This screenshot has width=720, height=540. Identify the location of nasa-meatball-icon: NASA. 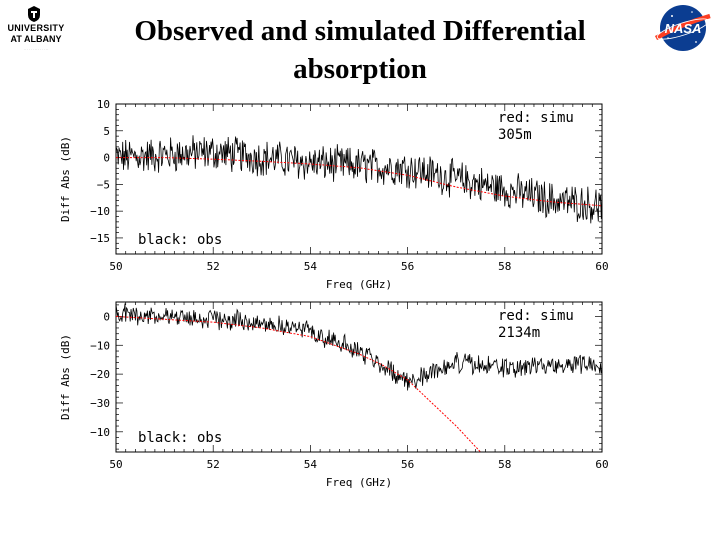
(682, 28).